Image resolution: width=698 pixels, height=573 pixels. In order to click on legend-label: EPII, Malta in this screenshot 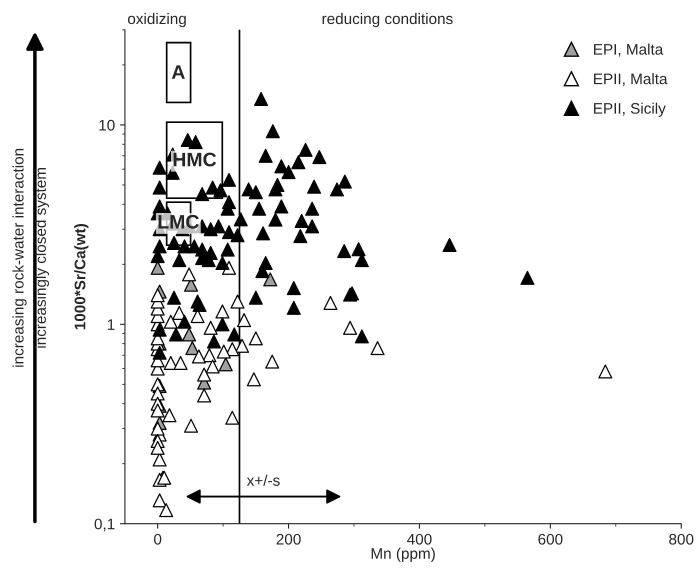, I will do `click(631, 79)`.